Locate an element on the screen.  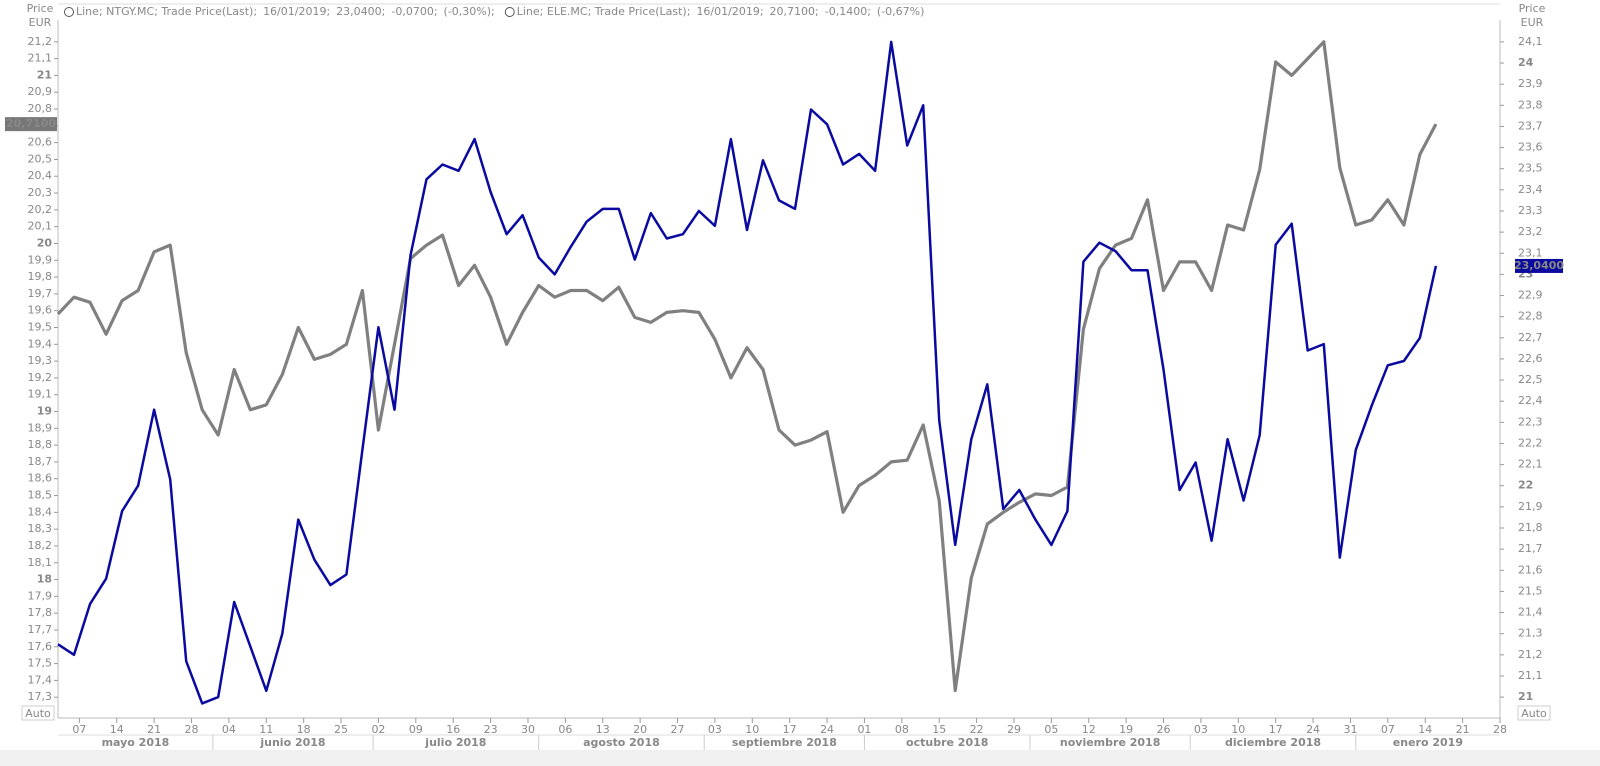
month-label: octubre 2018 is located at coordinates (947, 742).